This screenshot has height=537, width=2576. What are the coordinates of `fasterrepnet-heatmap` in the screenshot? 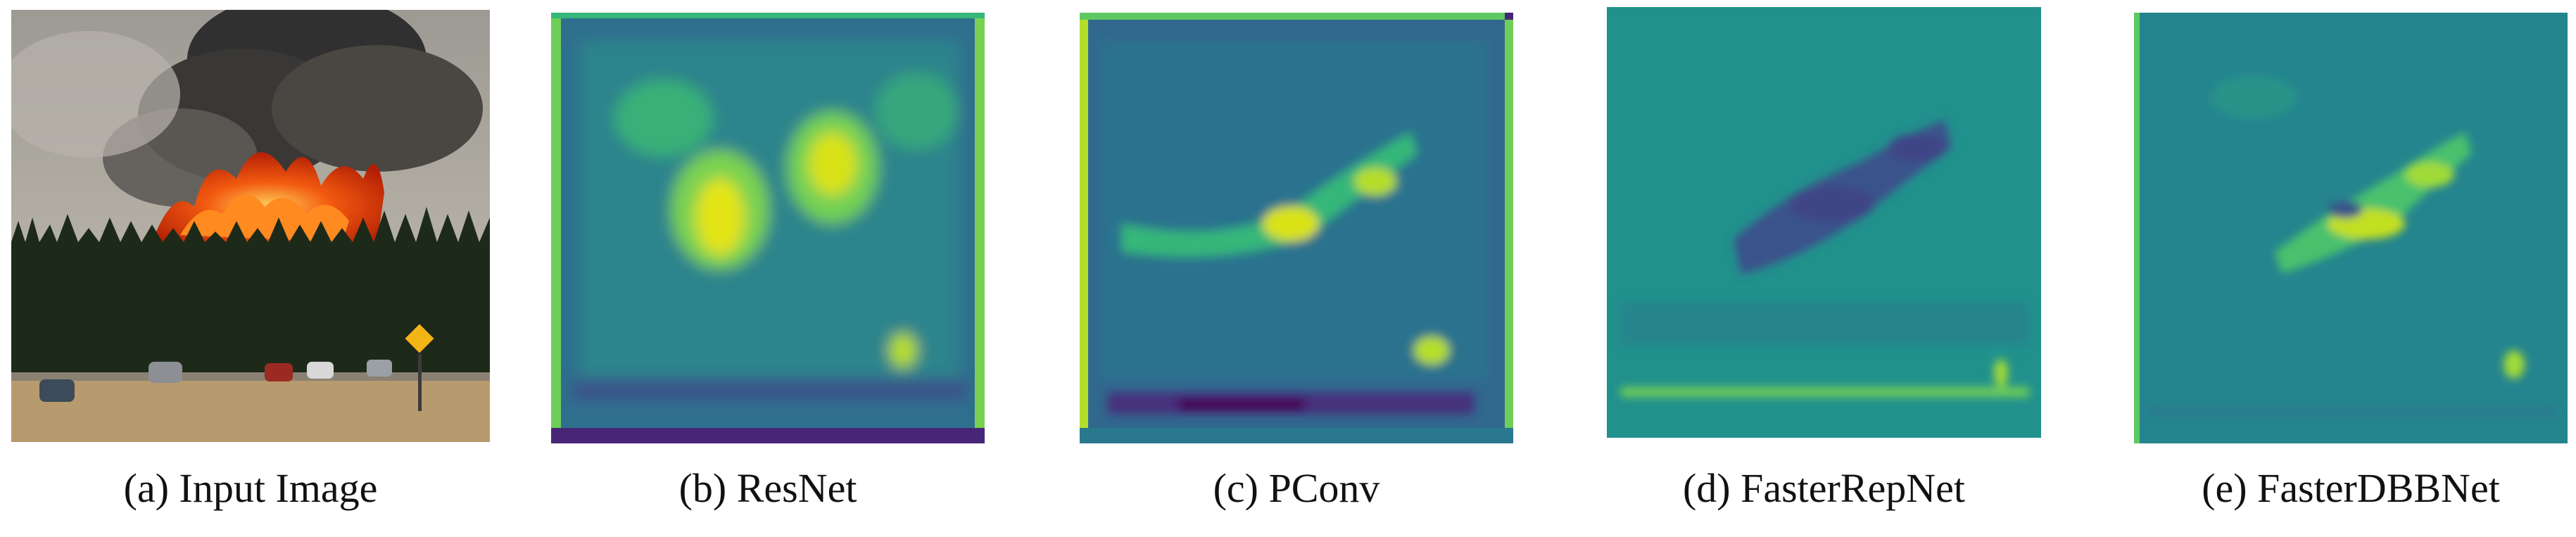 It's located at (1824, 222).